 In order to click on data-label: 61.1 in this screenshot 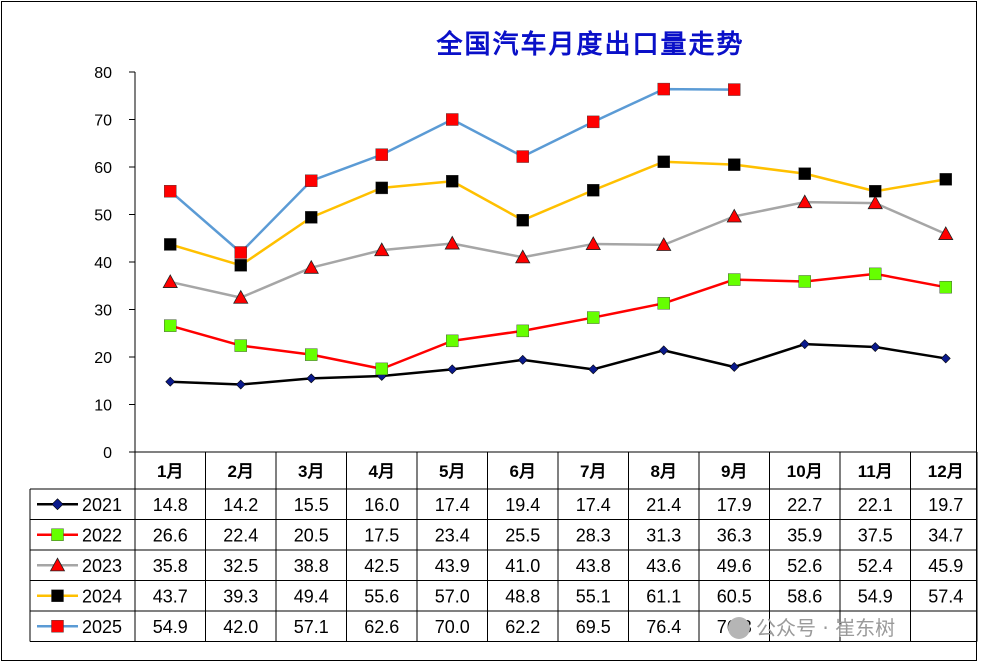, I will do `click(663, 596)`.